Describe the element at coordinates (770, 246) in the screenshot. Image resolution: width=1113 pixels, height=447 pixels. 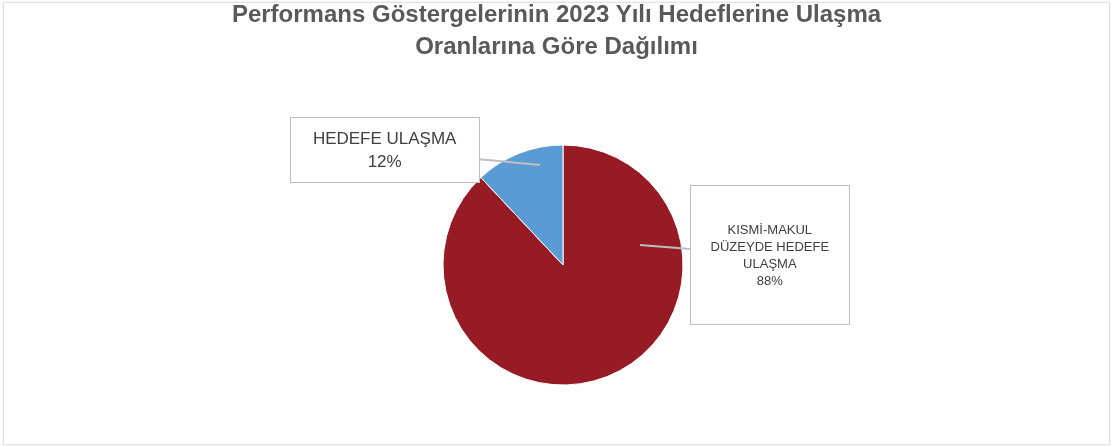
I see `slice-label: KISMİ-MAKUL DÜZEYDE HEDEFE ULAŞMA` at that location.